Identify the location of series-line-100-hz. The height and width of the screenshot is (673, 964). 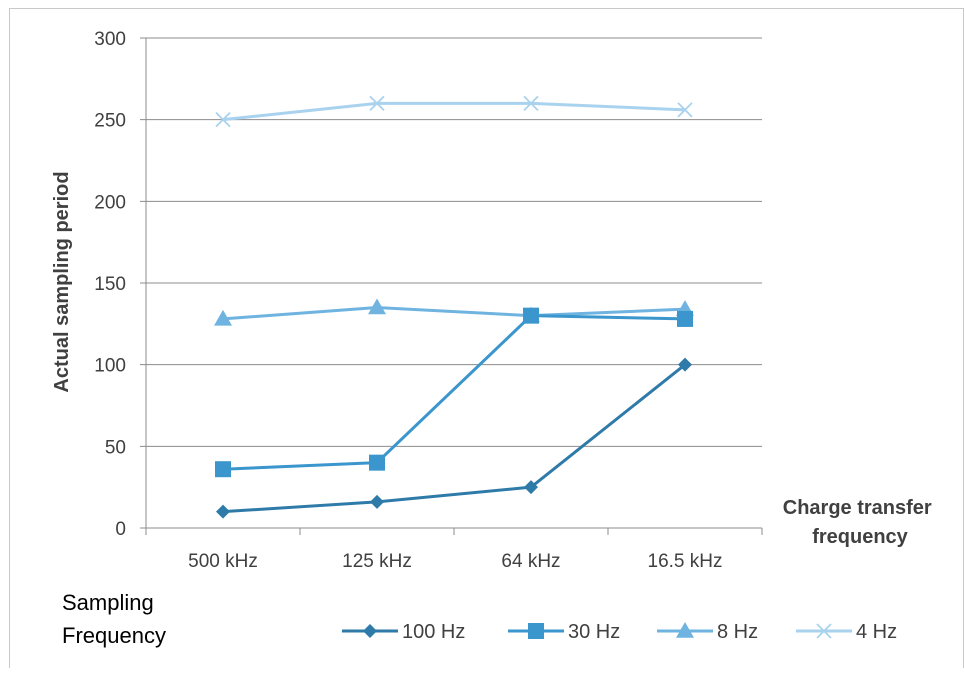
(454, 438).